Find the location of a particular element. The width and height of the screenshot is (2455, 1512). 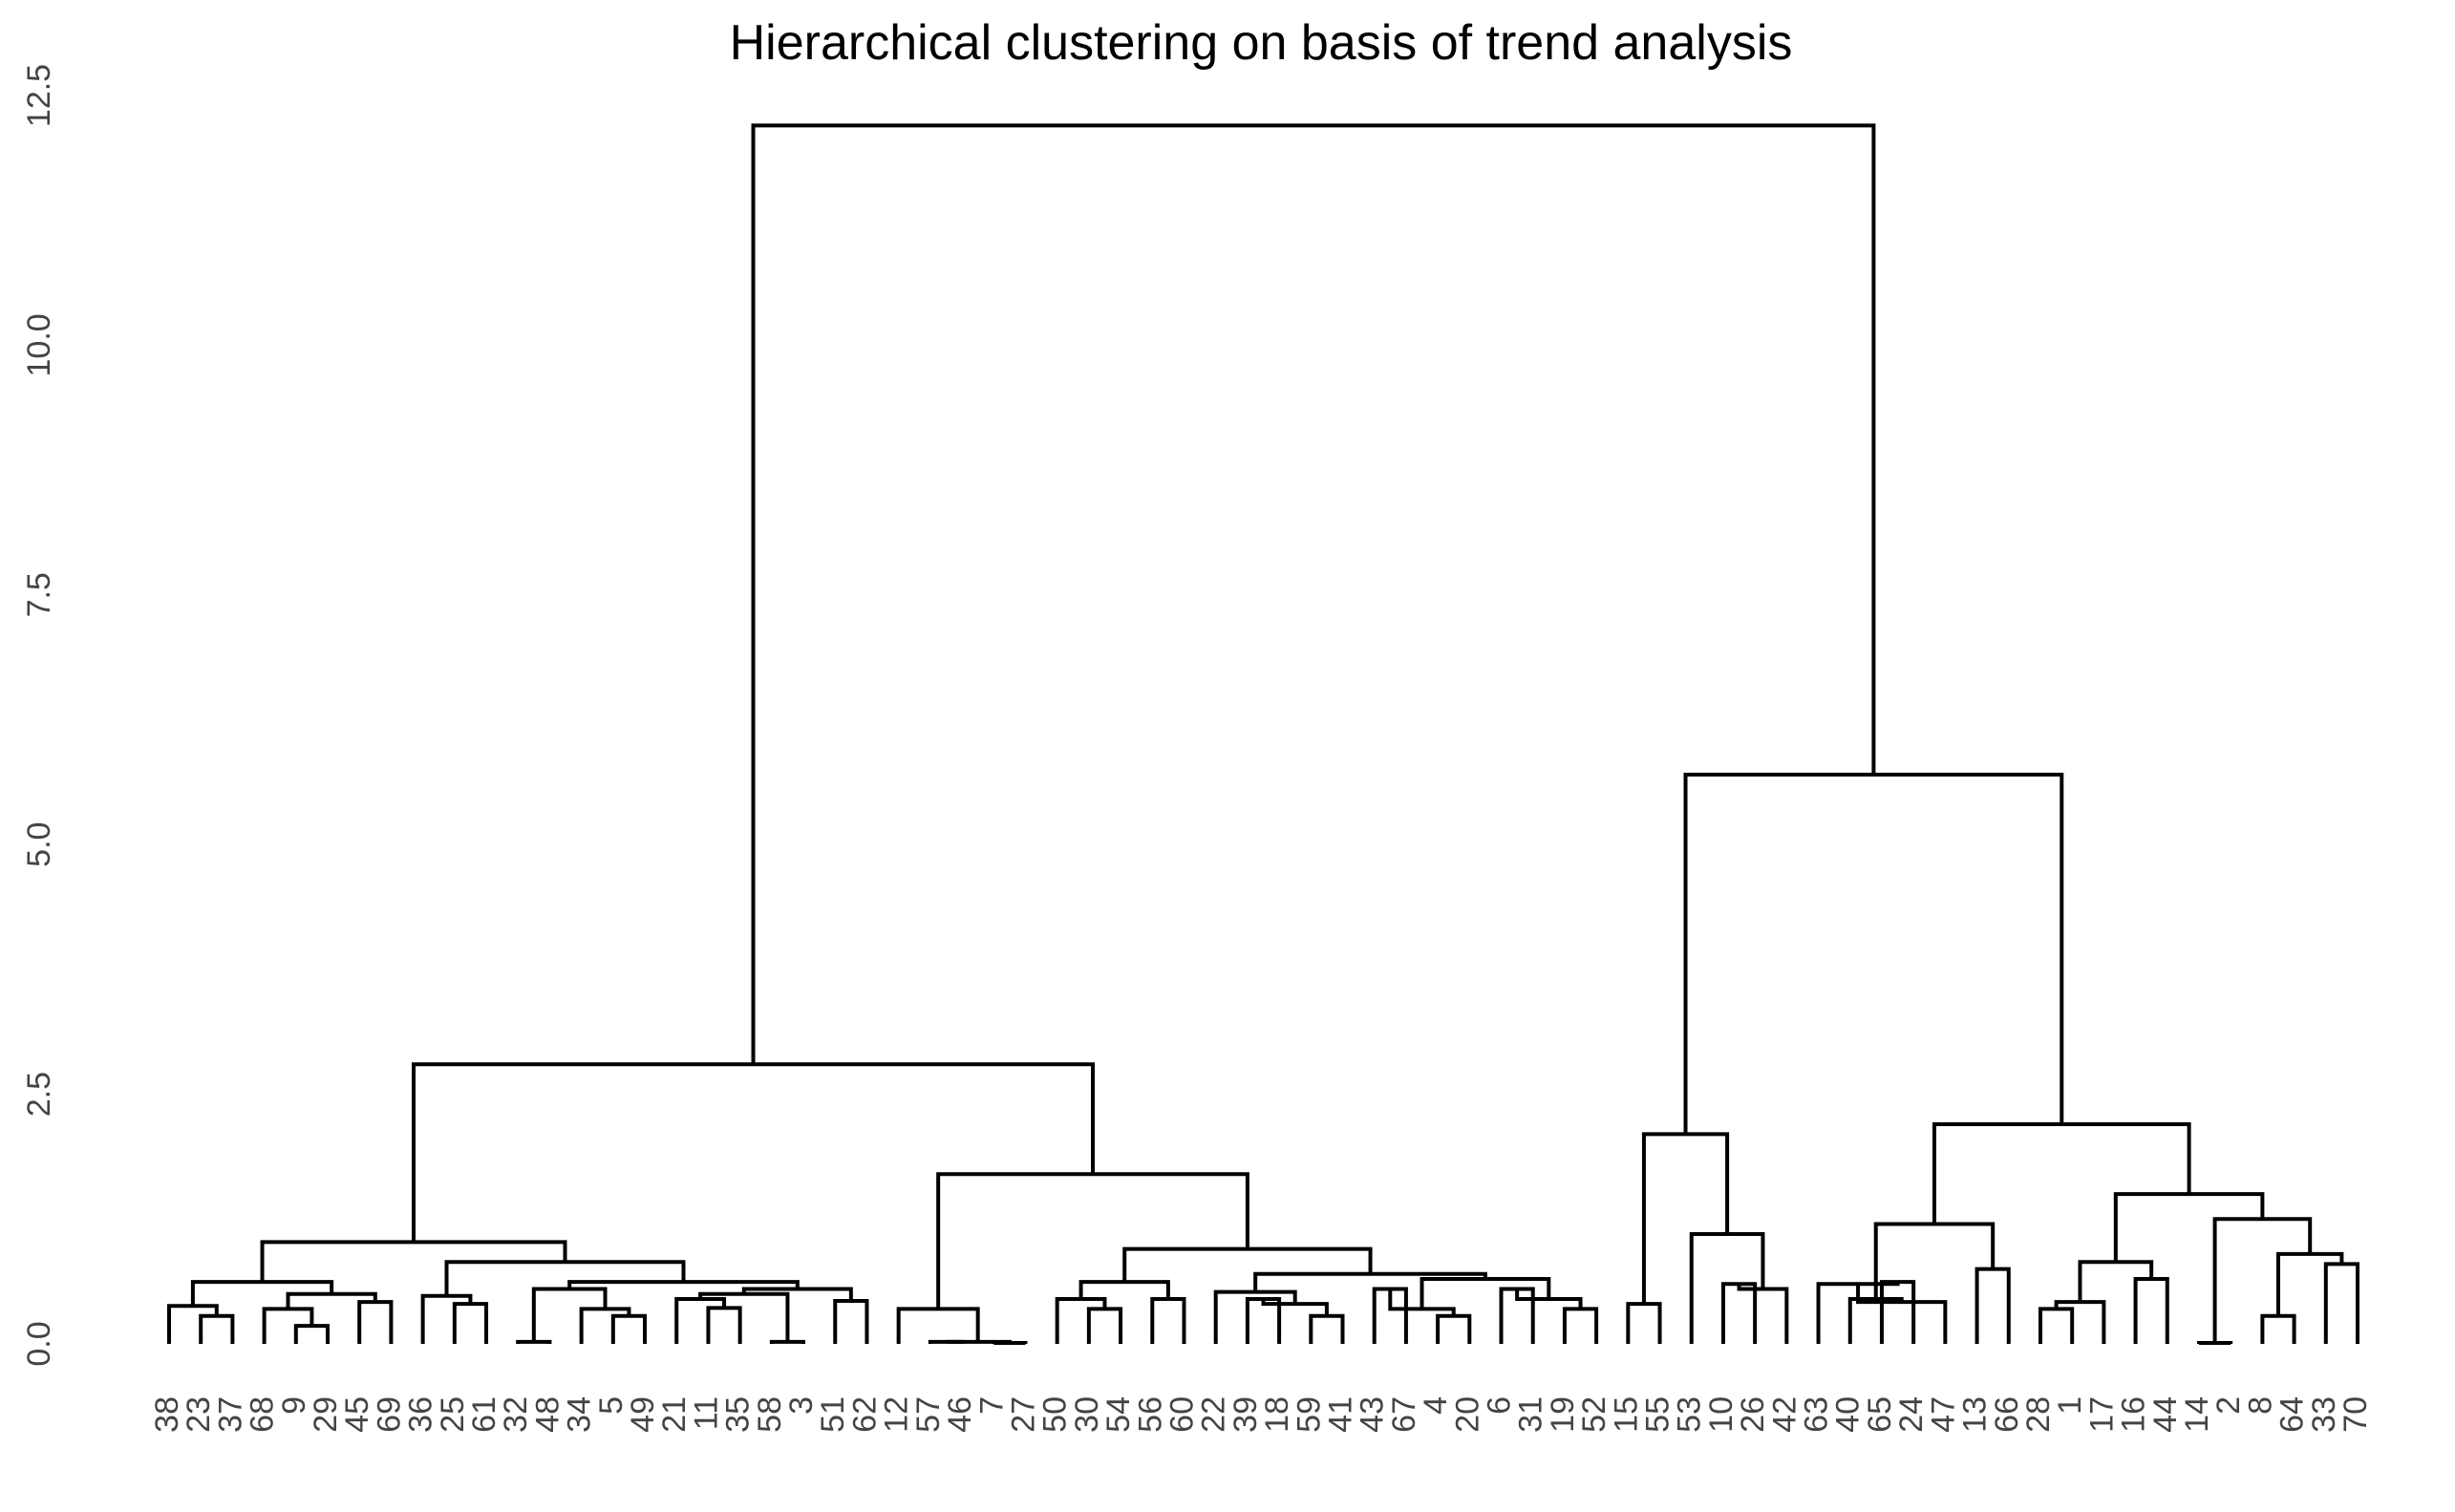

leaf-label: 42 is located at coordinates (1784, 1414).